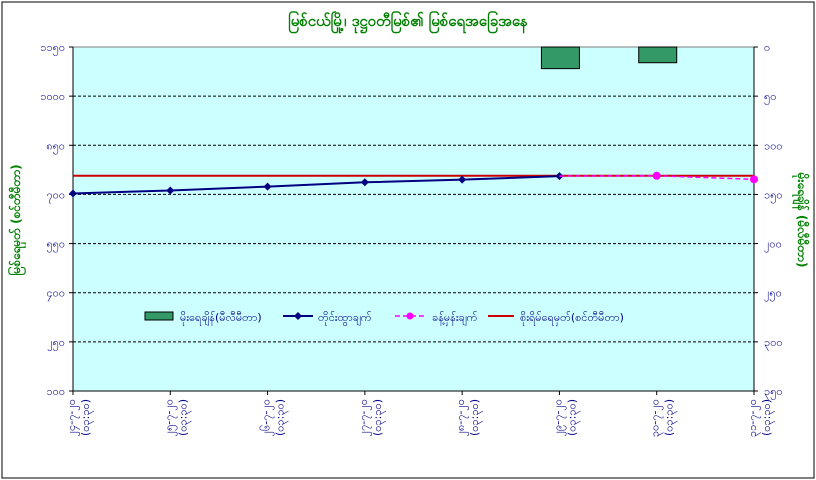 The width and height of the screenshot is (816, 480). Describe the element at coordinates (558, 417) in the screenshot. I see `x-tick-label: ၂၉-၇-၂၀` at that location.